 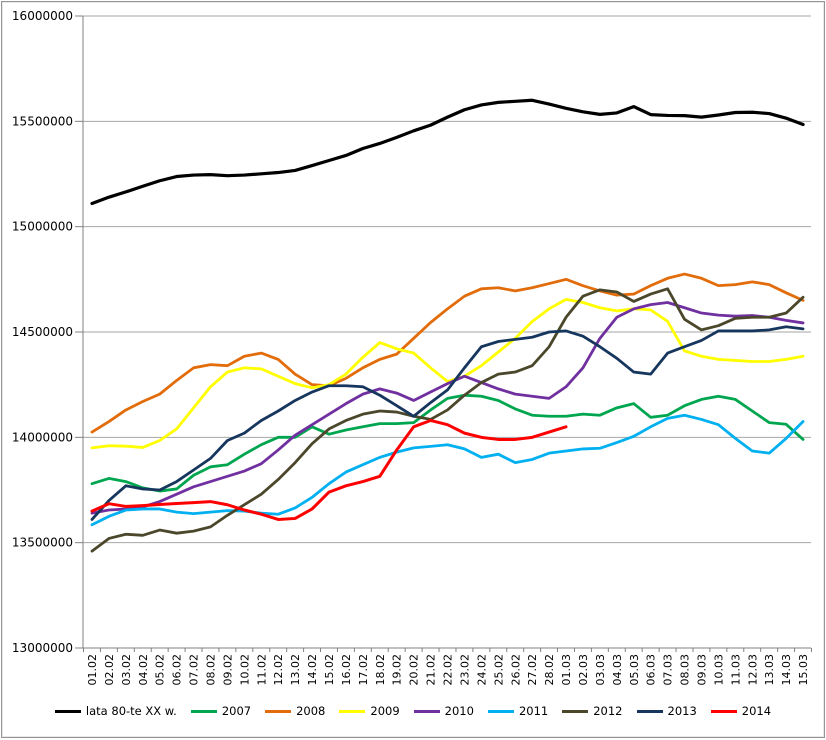 What do you see at coordinates (385, 711) in the screenshot?
I see `legend-label: 2009` at bounding box center [385, 711].